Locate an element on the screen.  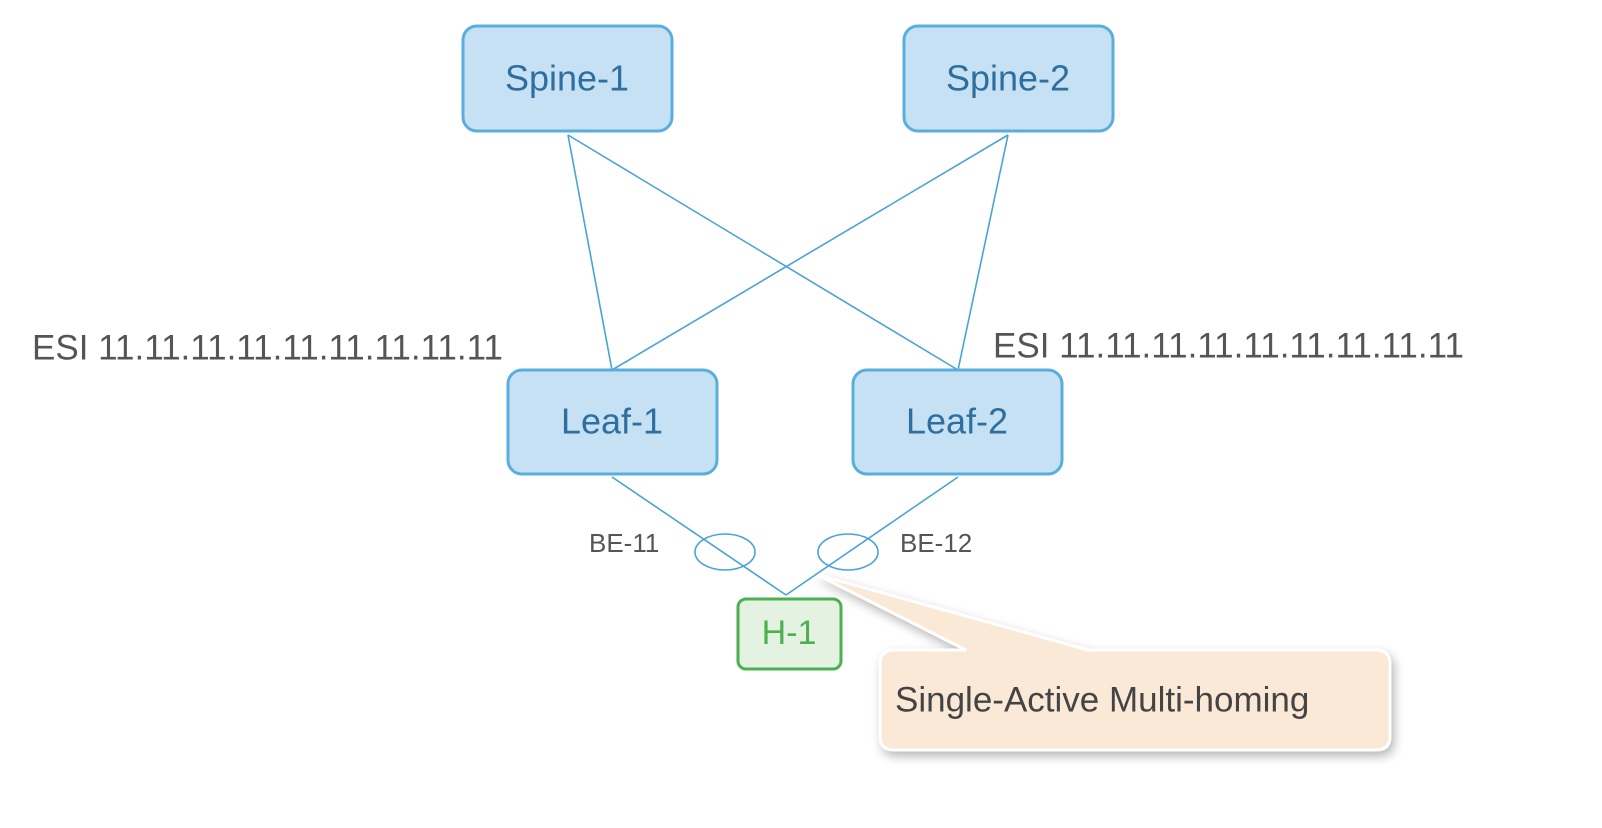
bundle-be11-label: BE-11 is located at coordinates (624, 543).